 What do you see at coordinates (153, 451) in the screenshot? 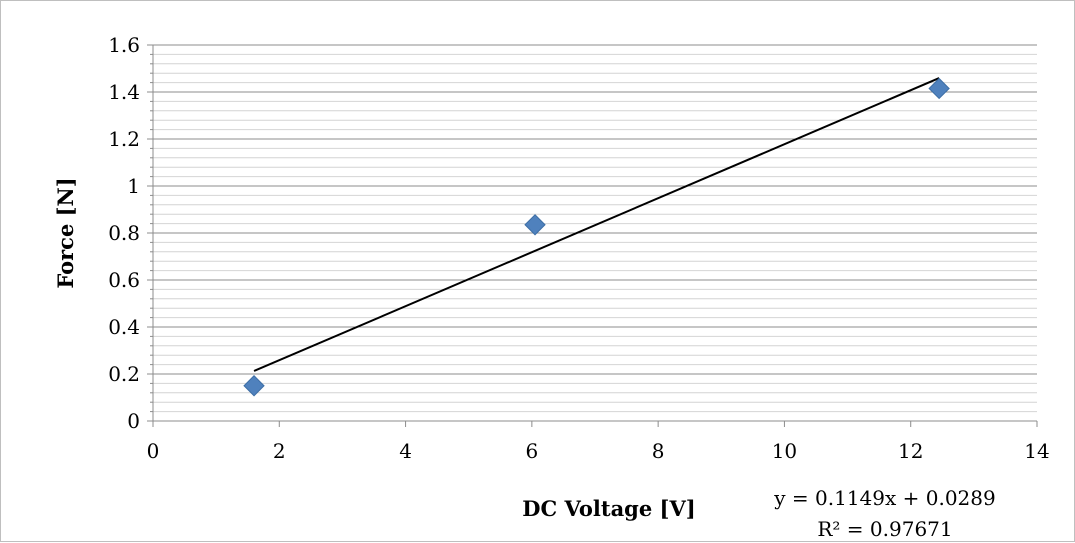
I see `x-tick-label: 0` at bounding box center [153, 451].